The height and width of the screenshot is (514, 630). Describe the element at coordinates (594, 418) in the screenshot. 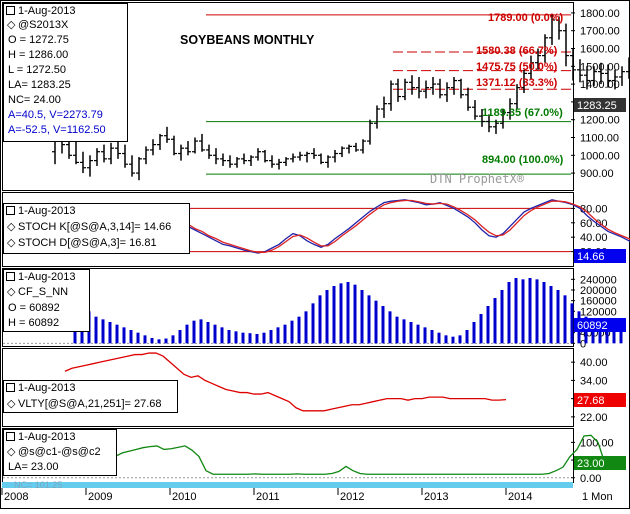

I see `y-tick-label: 22.00` at that location.